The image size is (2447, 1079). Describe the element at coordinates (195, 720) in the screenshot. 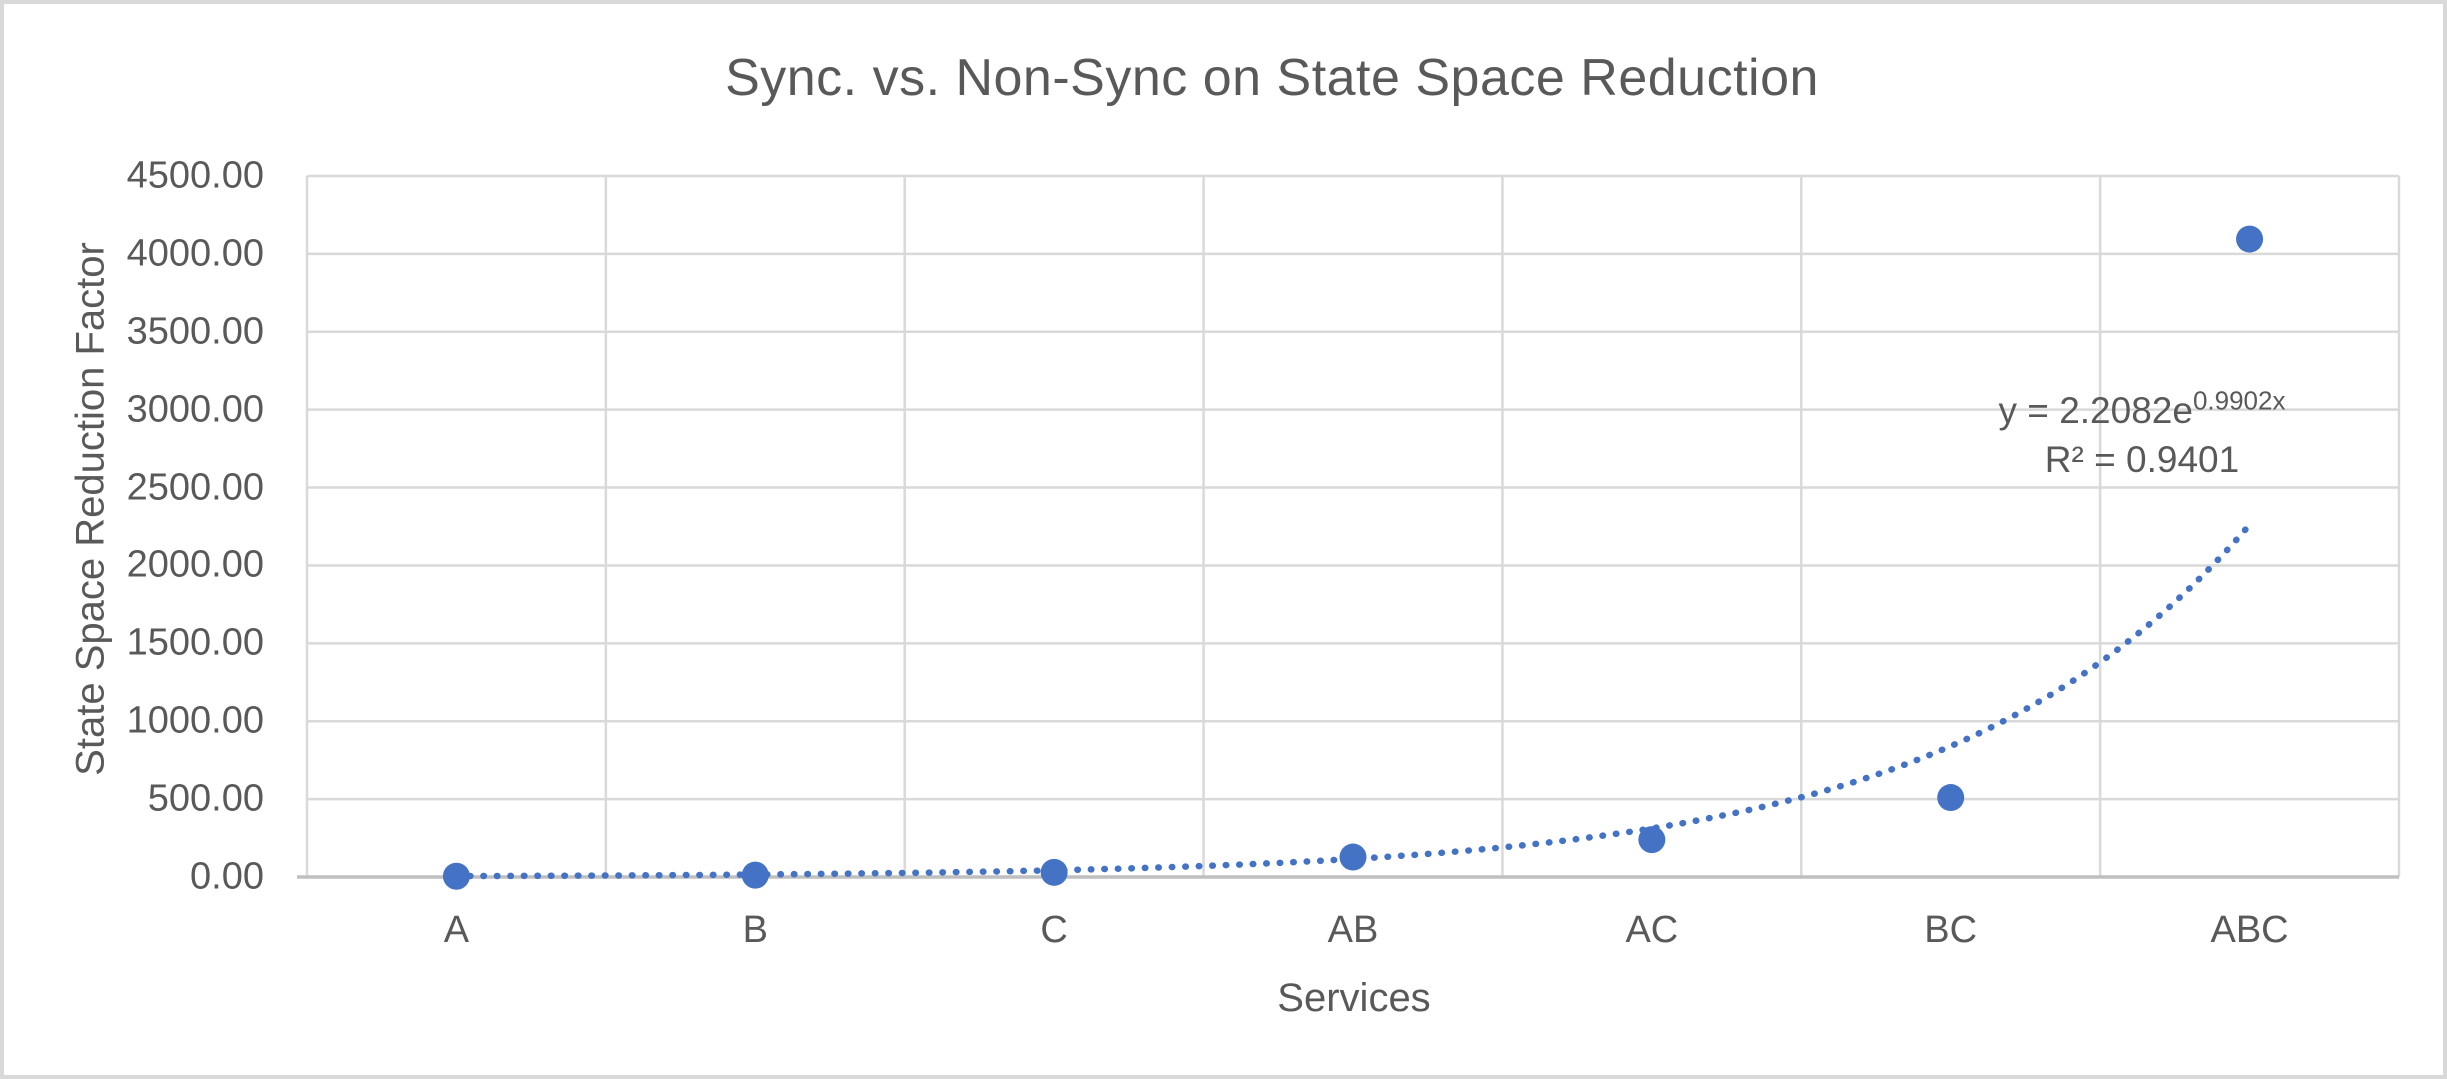

I see `y-tick-label: 1000.00` at that location.